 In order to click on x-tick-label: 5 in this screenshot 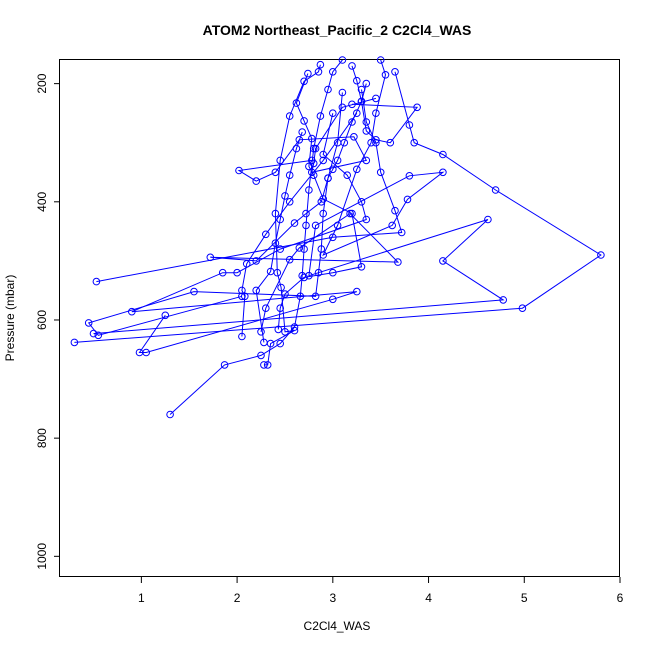, I will do `click(524, 598)`.